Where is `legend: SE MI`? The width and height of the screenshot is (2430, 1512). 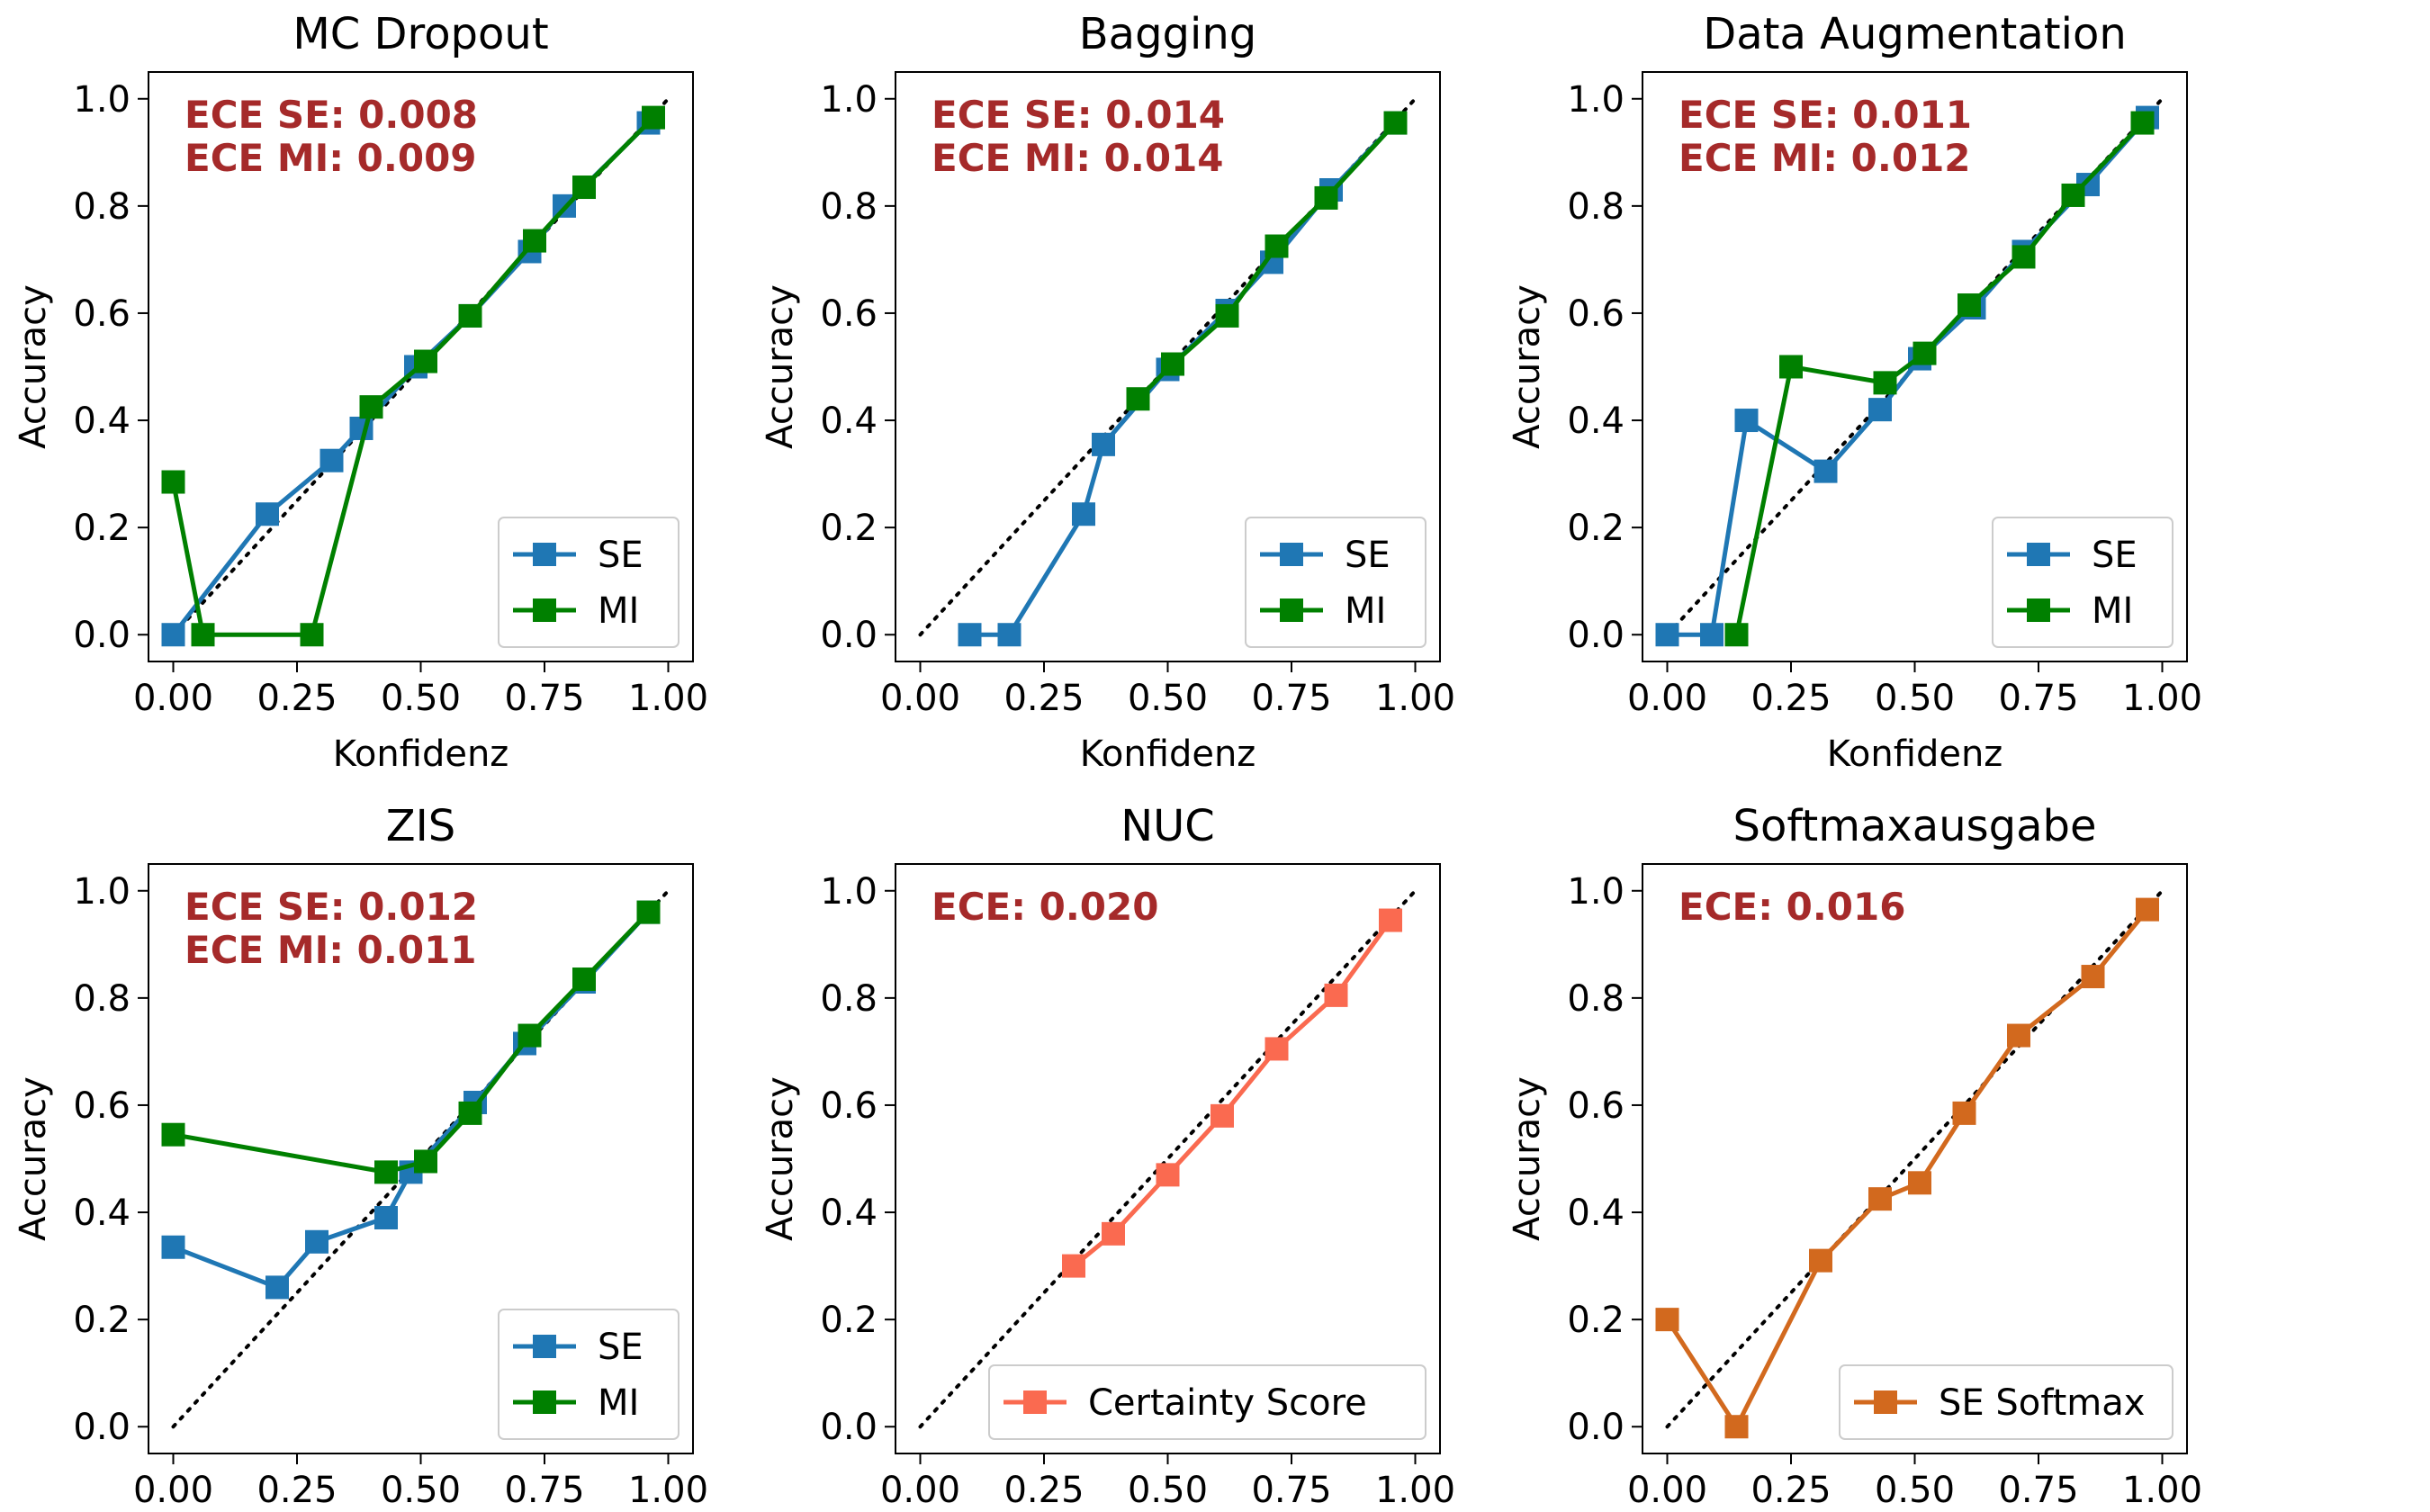
legend: SE MI is located at coordinates (2083, 583).